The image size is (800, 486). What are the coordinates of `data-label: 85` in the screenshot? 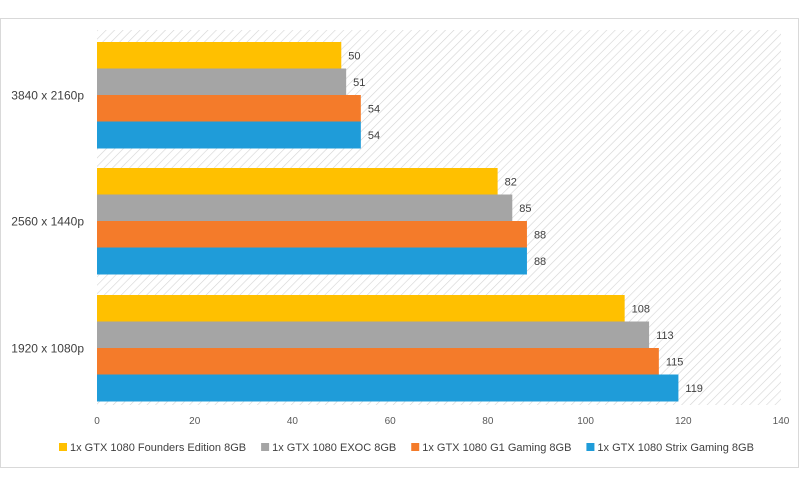 It's located at (525, 209).